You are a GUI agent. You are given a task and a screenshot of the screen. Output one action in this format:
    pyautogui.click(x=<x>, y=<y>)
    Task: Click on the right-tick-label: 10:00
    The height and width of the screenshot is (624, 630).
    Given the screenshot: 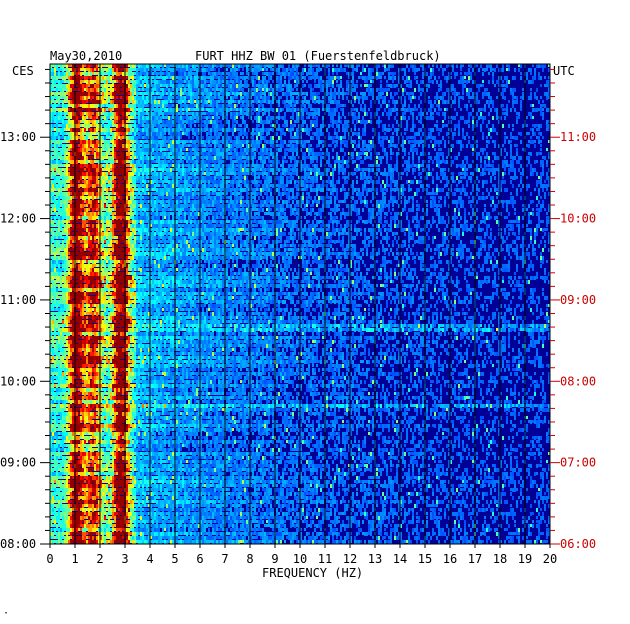 What is the action you would take?
    pyautogui.click(x=578, y=219)
    